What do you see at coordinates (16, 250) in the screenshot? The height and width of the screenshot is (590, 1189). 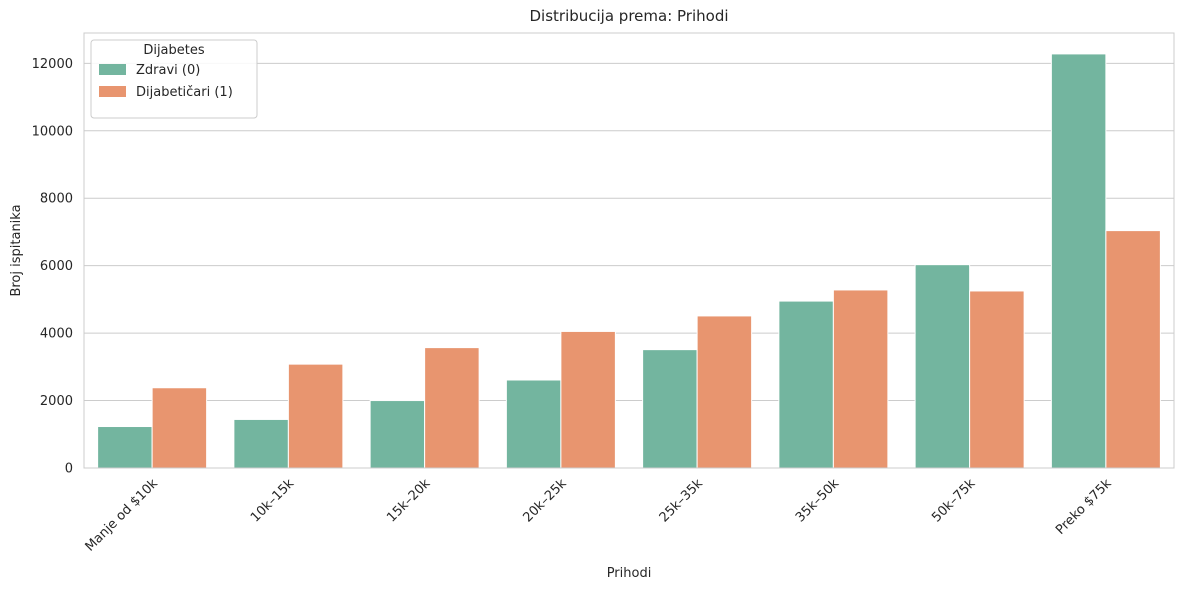 I see `y-axis-title: Broj ispitanika` at bounding box center [16, 250].